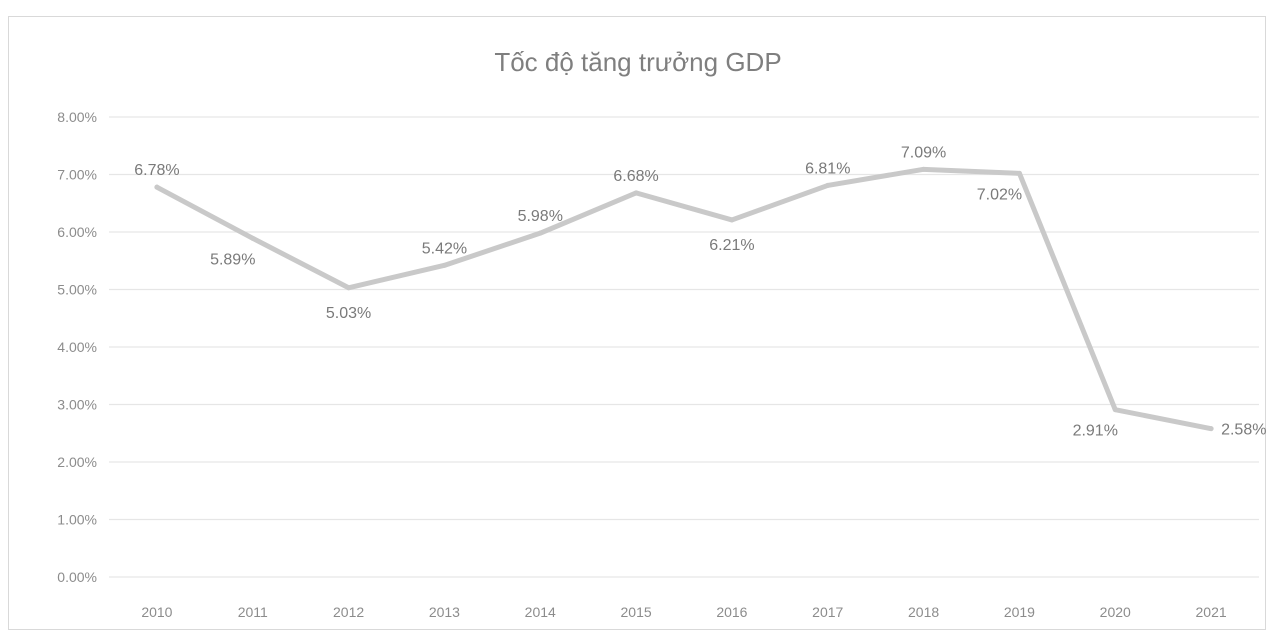 The width and height of the screenshot is (1272, 636). What do you see at coordinates (156, 612) in the screenshot?
I see `x-tick-label: 2010` at bounding box center [156, 612].